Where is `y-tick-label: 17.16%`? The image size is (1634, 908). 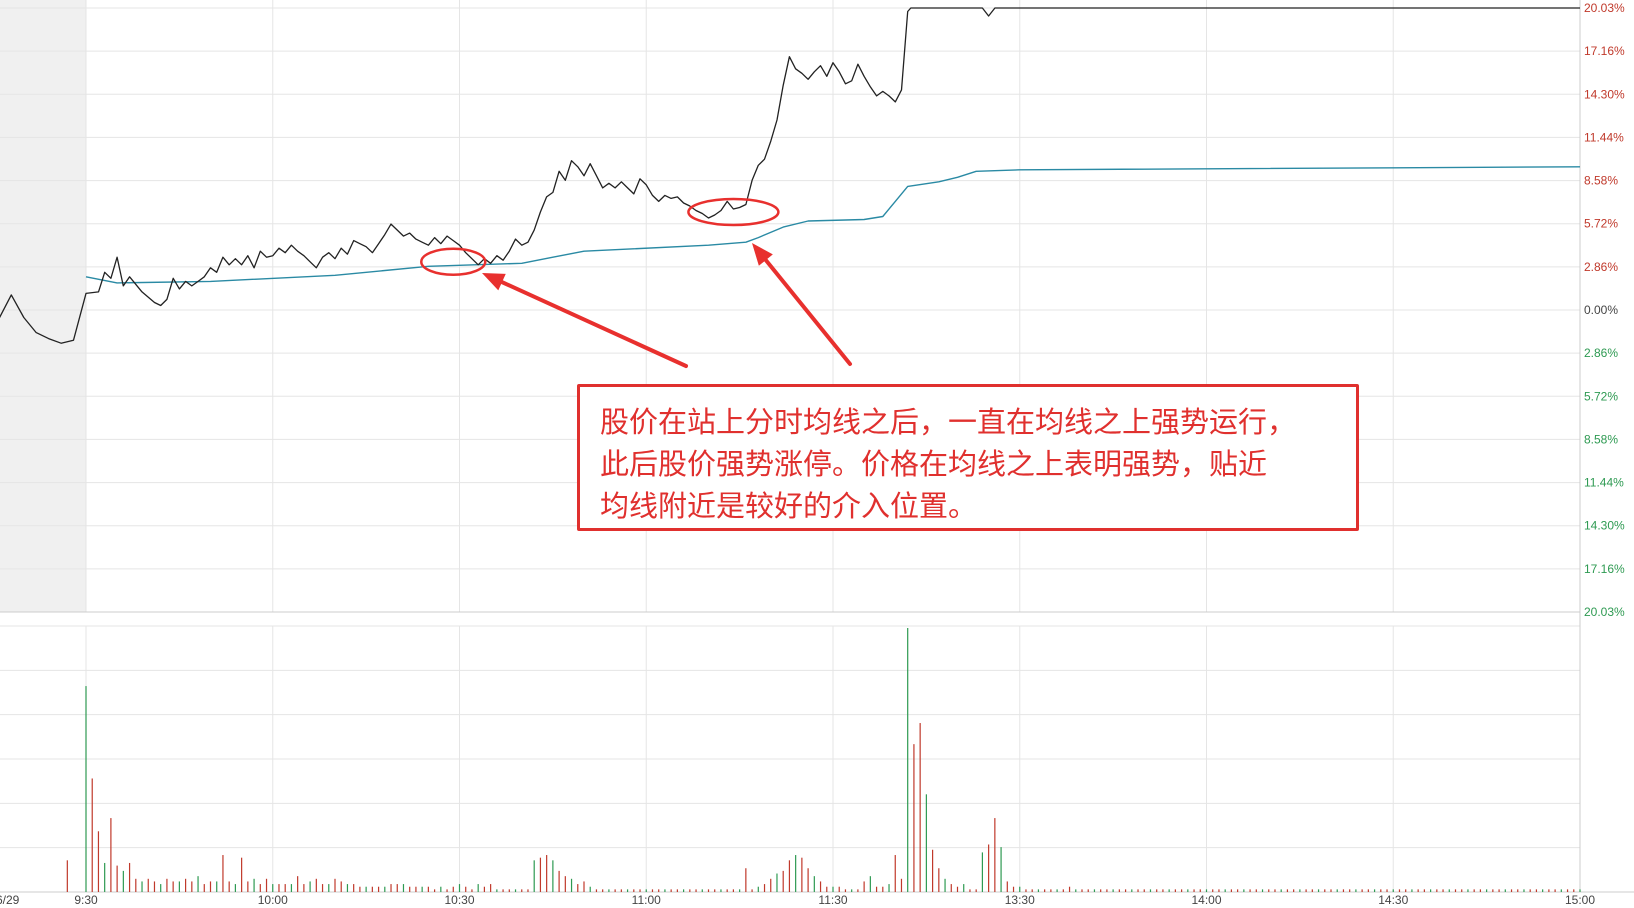 y-tick-label: 17.16% is located at coordinates (1604, 51).